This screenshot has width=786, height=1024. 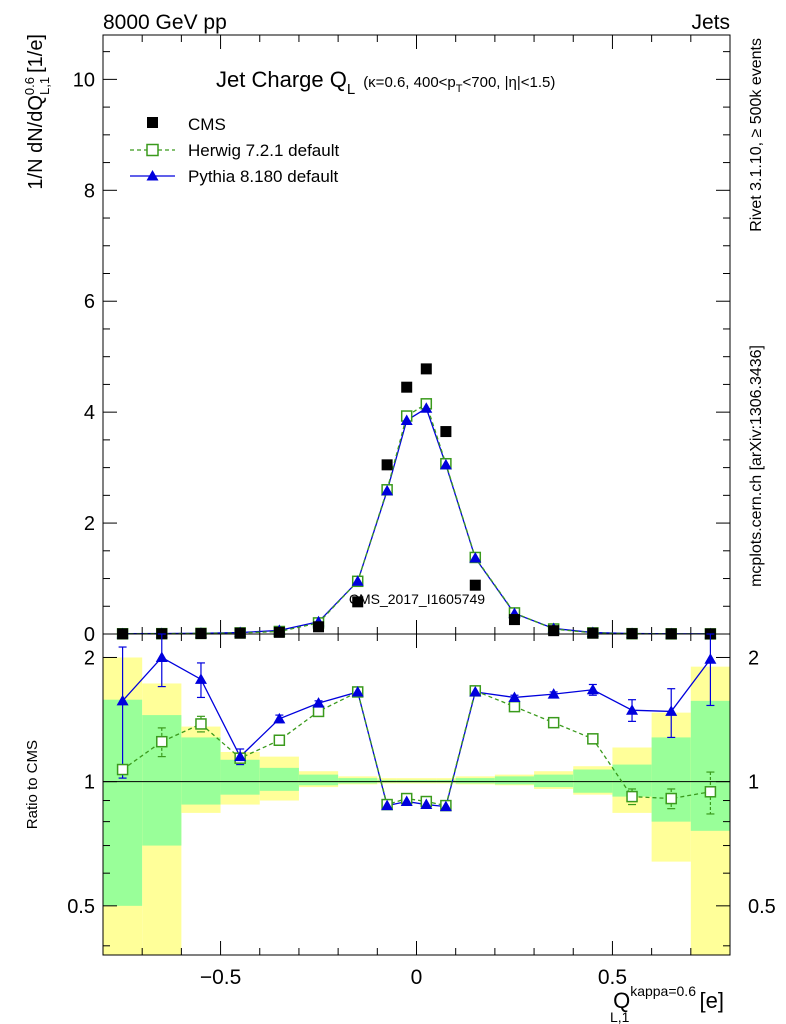 I want to click on ratio-y-tick-label-left: 1, so click(x=89, y=783).